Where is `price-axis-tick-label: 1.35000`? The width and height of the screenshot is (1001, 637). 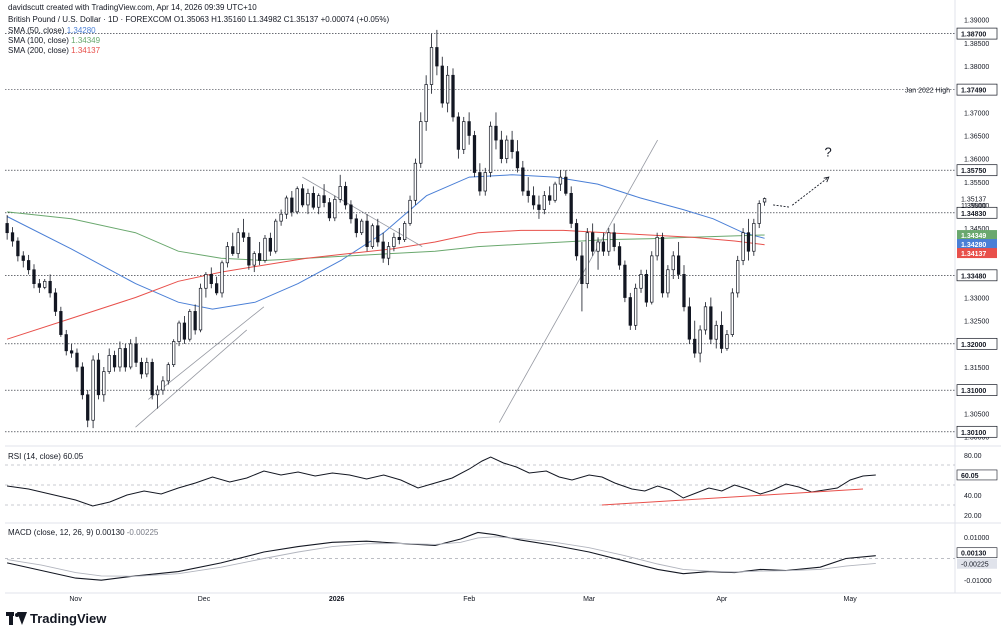 price-axis-tick-label: 1.35000 is located at coordinates (976, 206).